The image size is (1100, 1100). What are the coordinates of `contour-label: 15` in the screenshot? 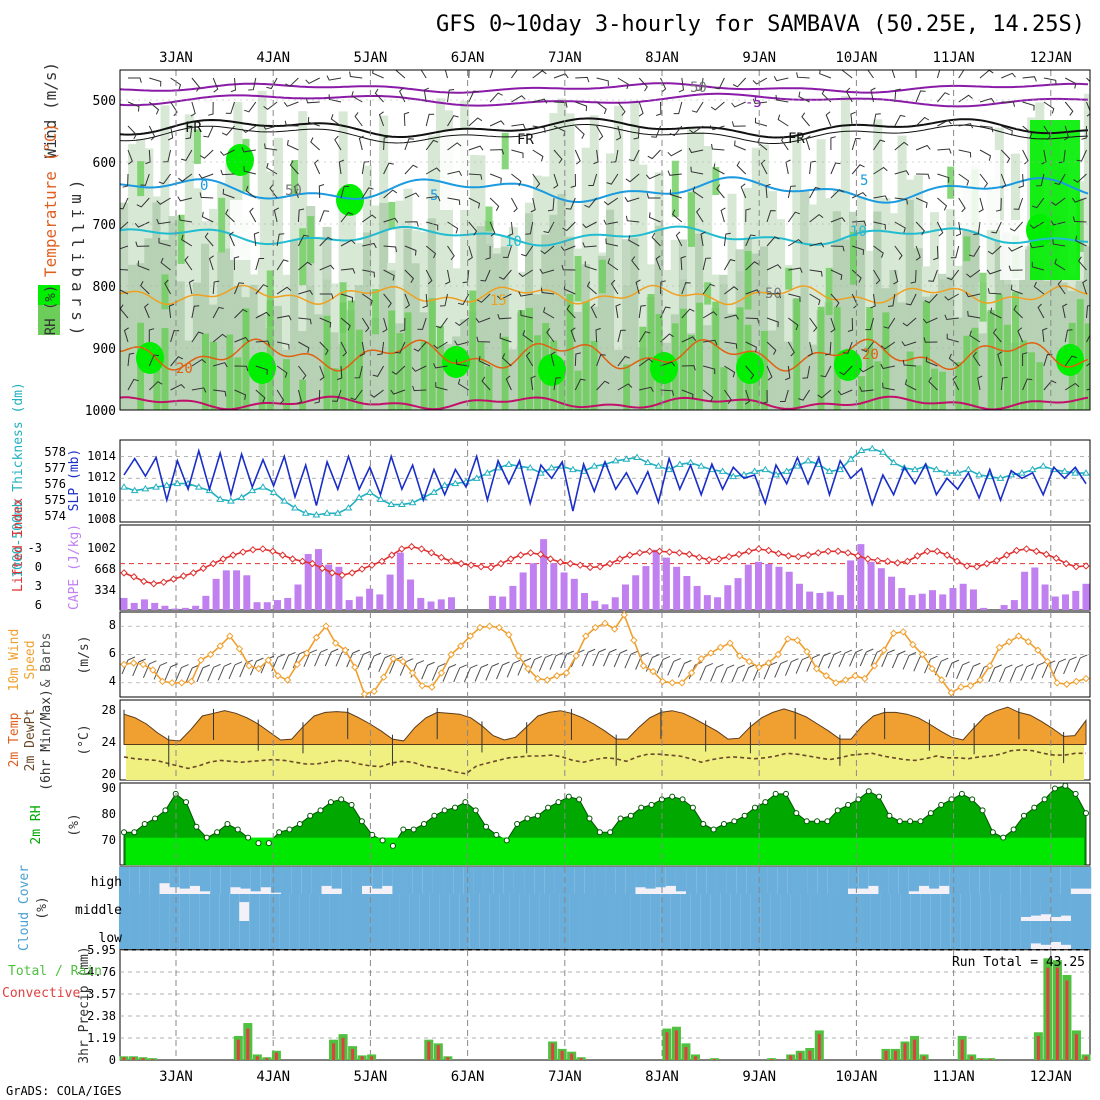 It's located at (498, 301).